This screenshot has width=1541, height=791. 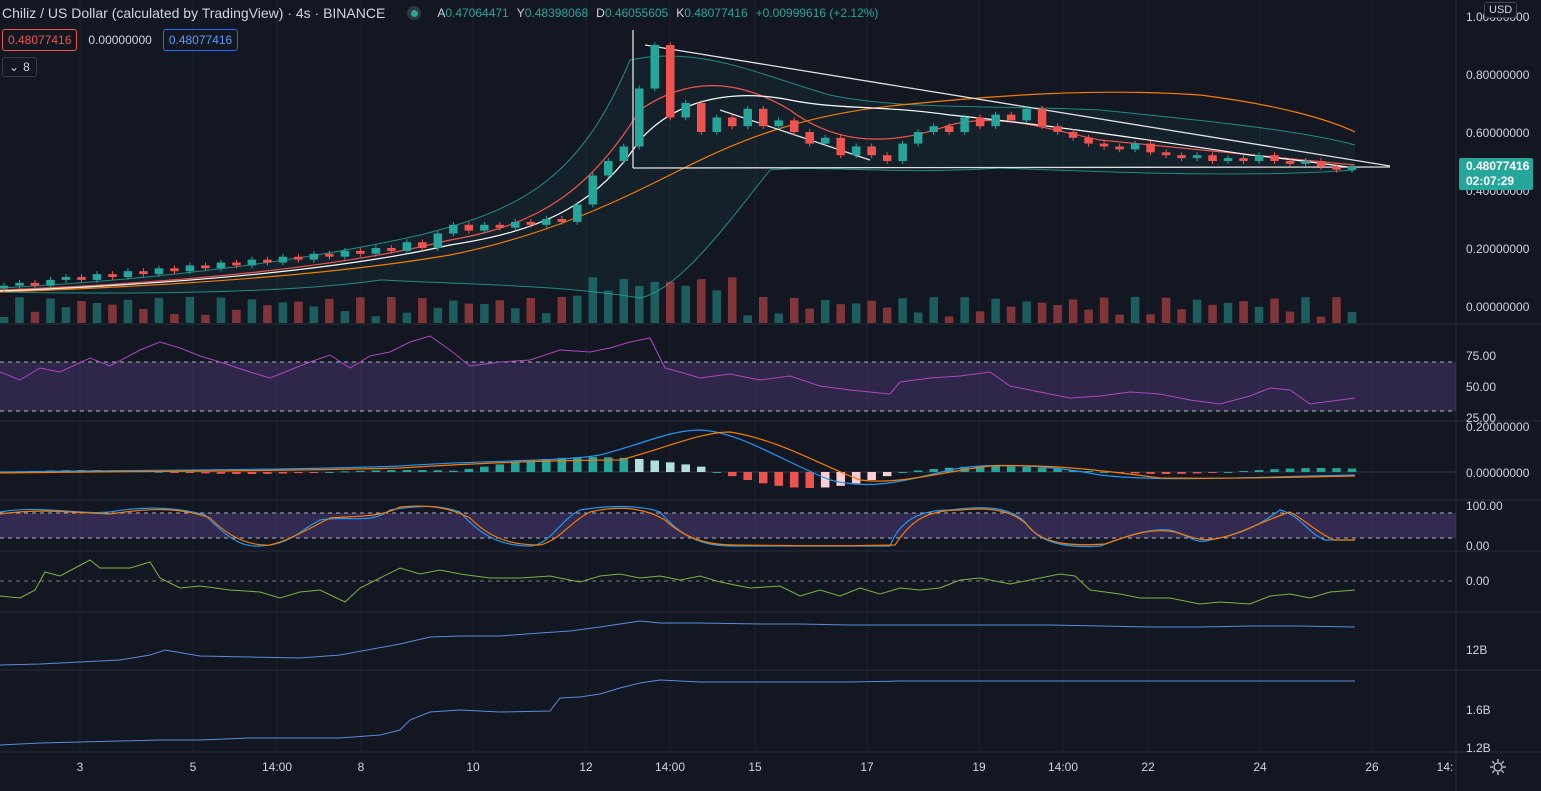 I want to click on obv-tick: 12B, so click(x=1476, y=650).